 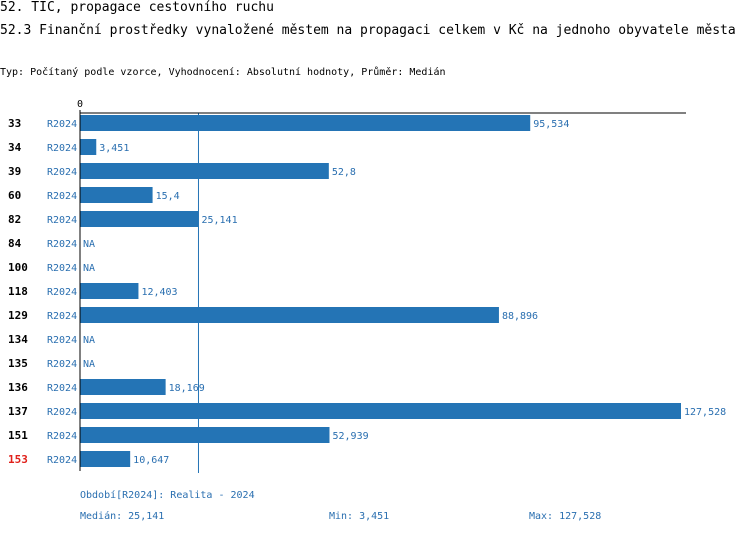 What do you see at coordinates (167, 495) in the screenshot?
I see `period-legend: Období[R2024]: Realita - 2024` at bounding box center [167, 495].